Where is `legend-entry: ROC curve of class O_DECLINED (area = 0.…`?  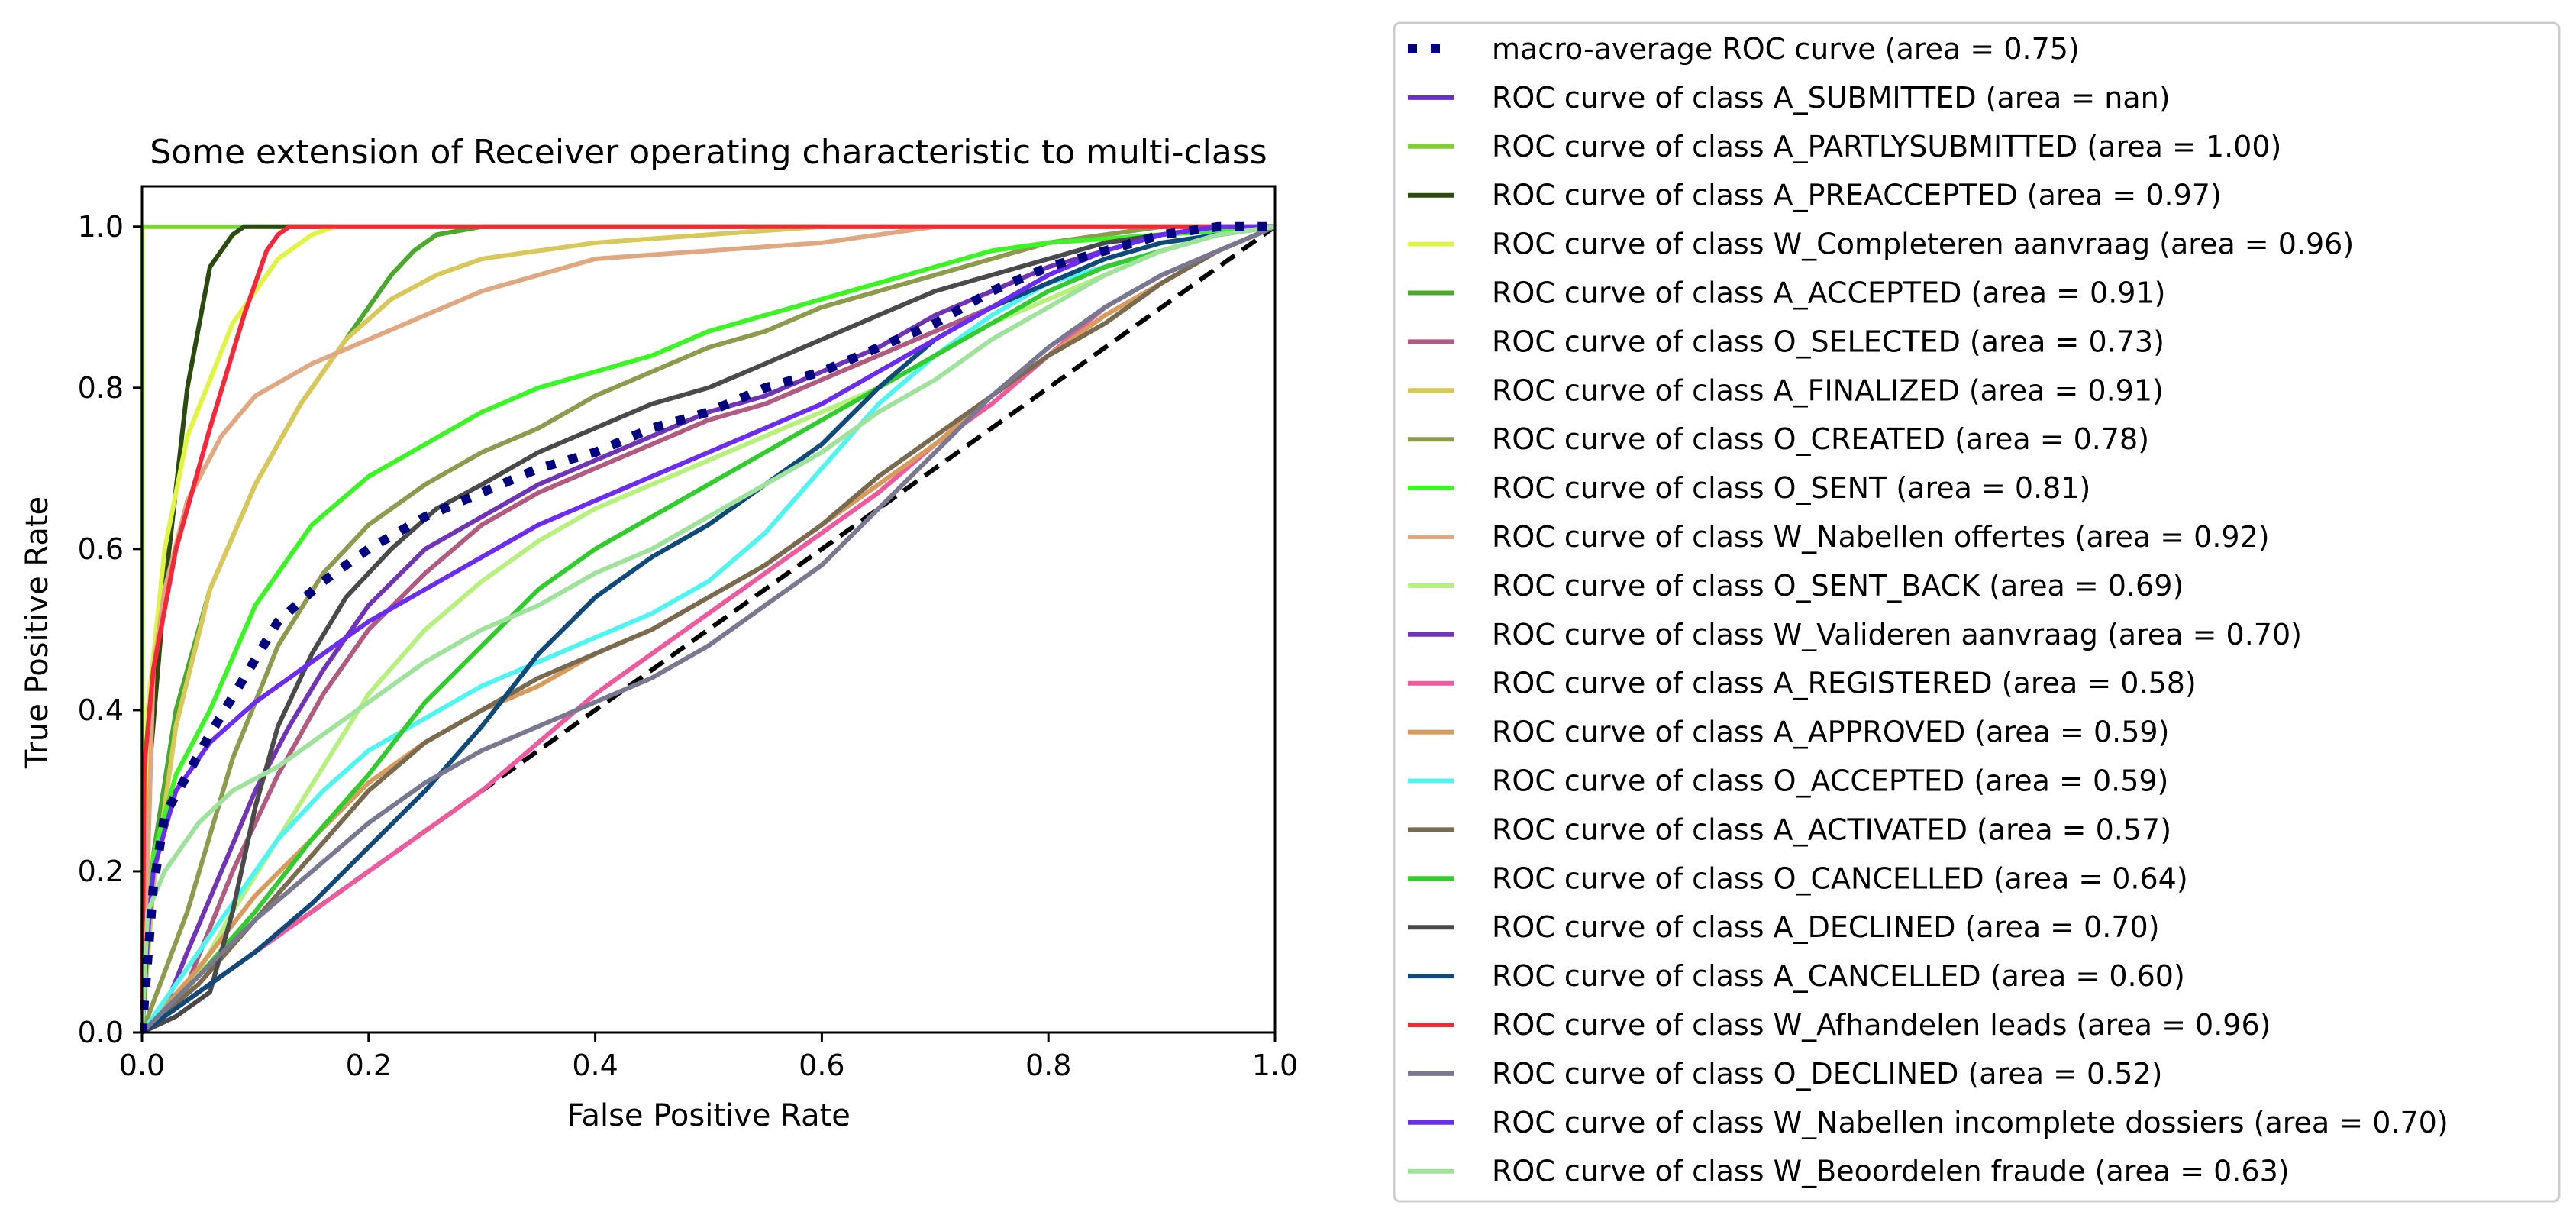
legend-entry: ROC curve of class O_DECLINED (area = 0.… is located at coordinates (1785, 1074).